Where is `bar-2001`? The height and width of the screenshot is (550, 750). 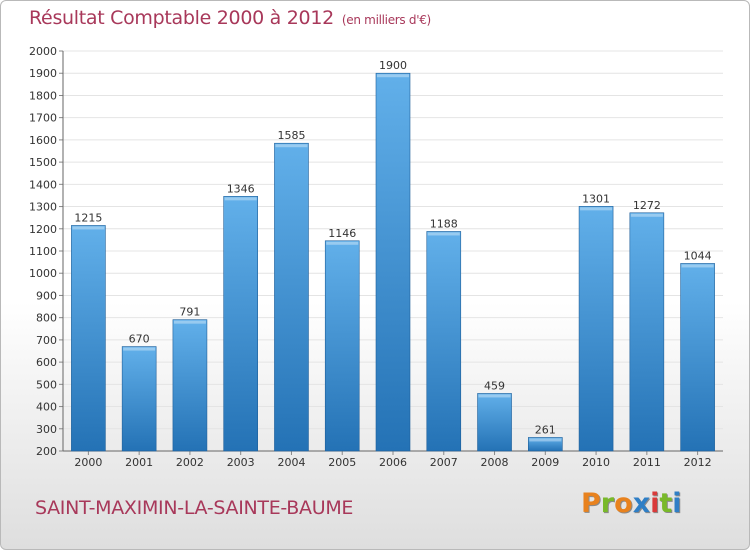 bar-2001 is located at coordinates (139, 399).